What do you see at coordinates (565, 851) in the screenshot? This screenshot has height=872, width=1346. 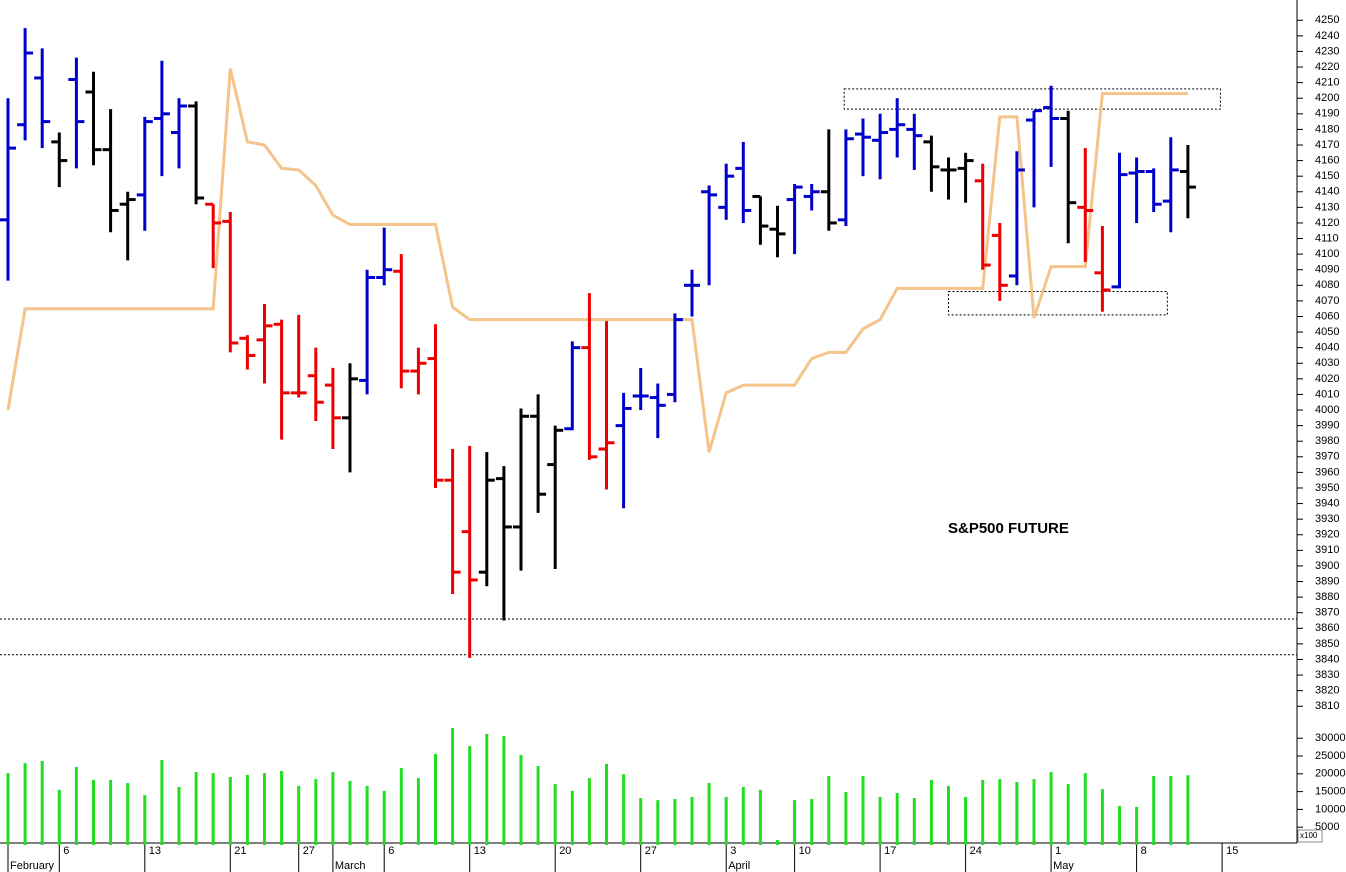 I see `x-tick-label: 20` at bounding box center [565, 851].